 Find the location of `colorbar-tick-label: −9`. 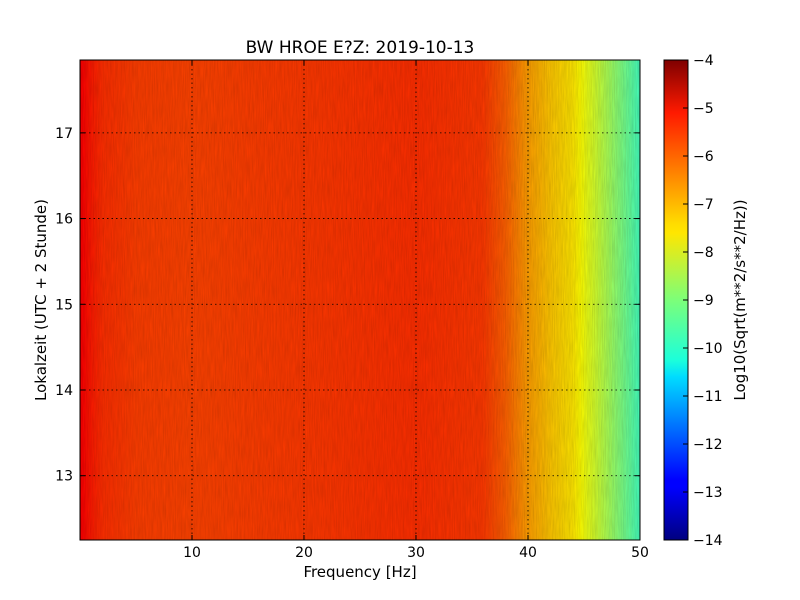

colorbar-tick-label: −9 is located at coordinates (703, 301).